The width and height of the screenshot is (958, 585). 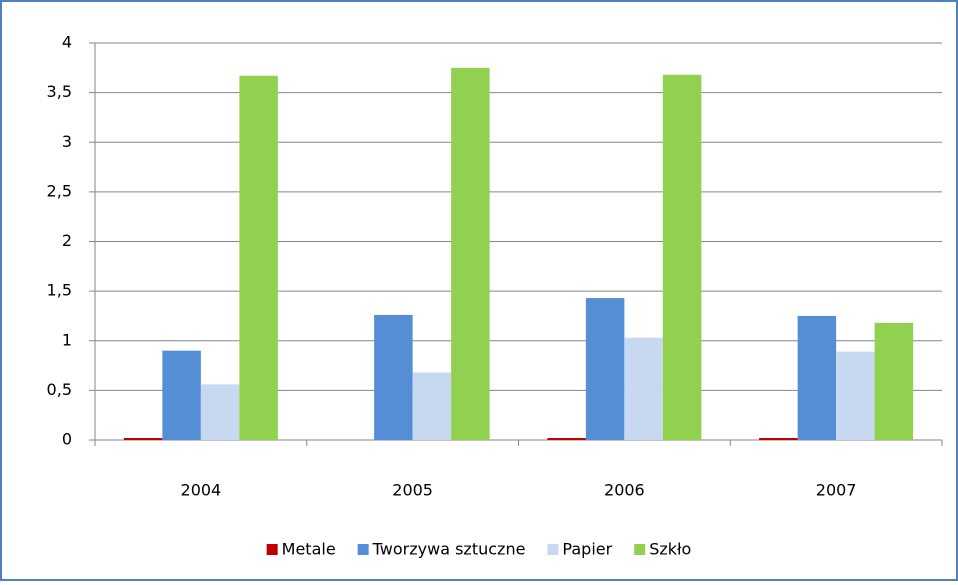 What do you see at coordinates (67, 42) in the screenshot?
I see `y-tick-label: 4` at bounding box center [67, 42].